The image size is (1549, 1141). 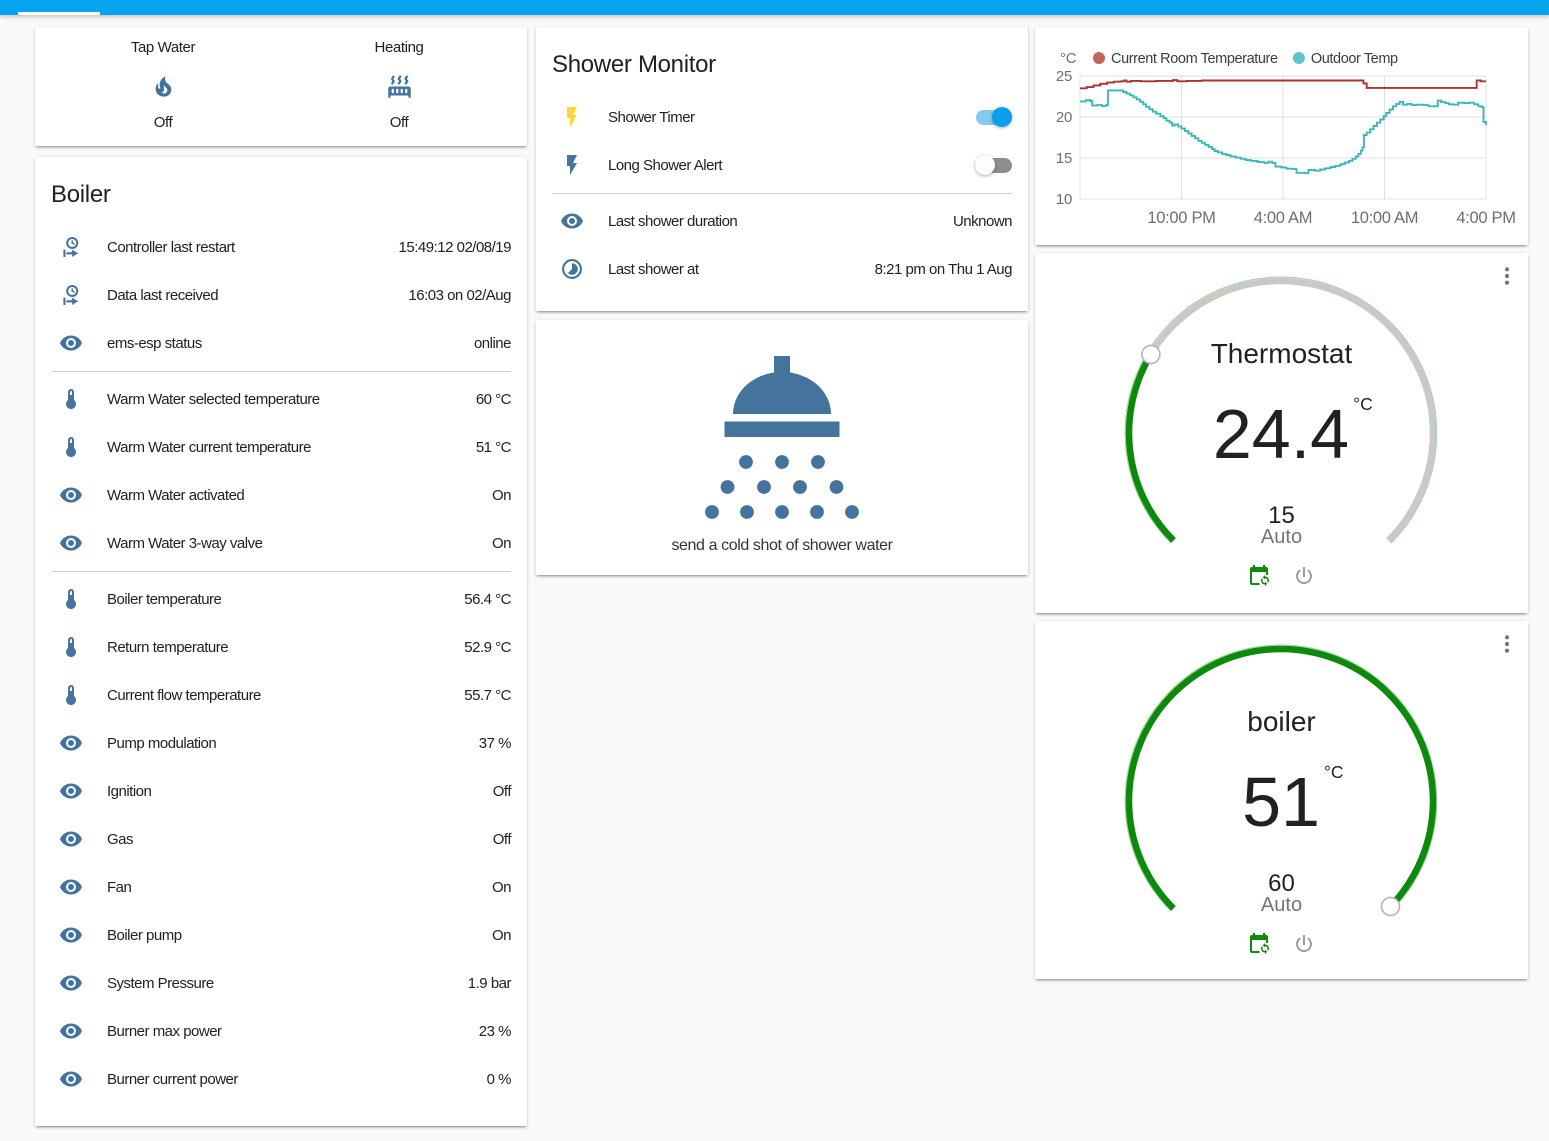 I want to click on entity-row-return-temperature: Return temperature 52.9 °C, so click(x=281, y=647).